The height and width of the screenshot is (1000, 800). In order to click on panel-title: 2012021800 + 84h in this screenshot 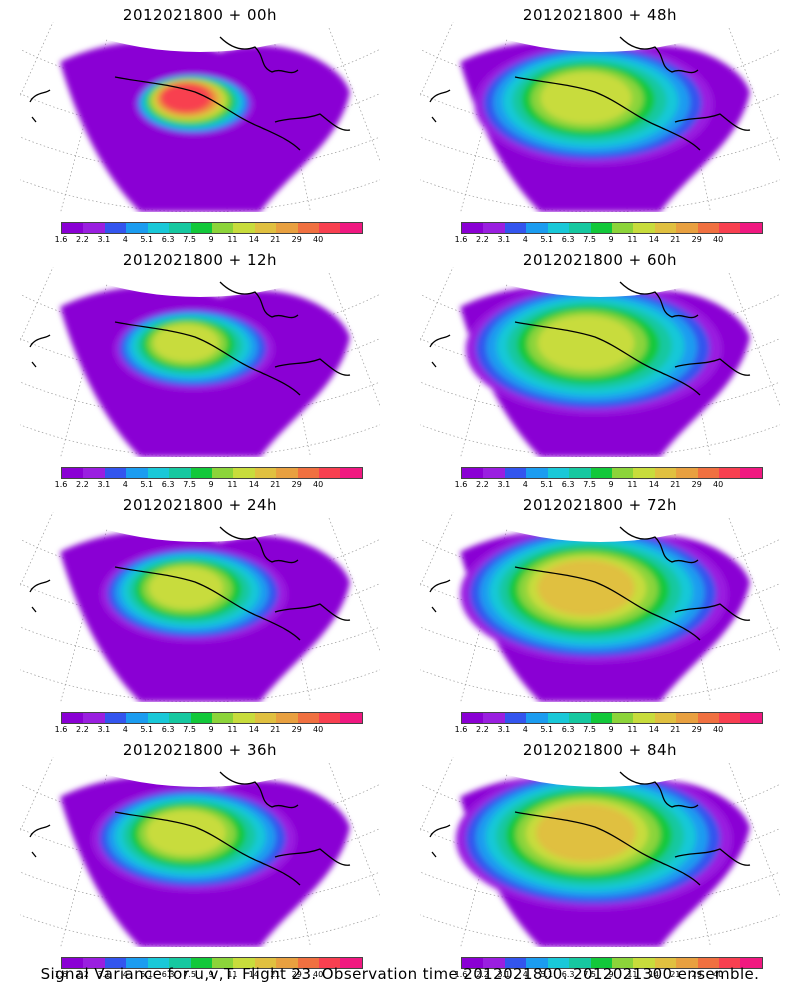, I will do `click(600, 750)`.